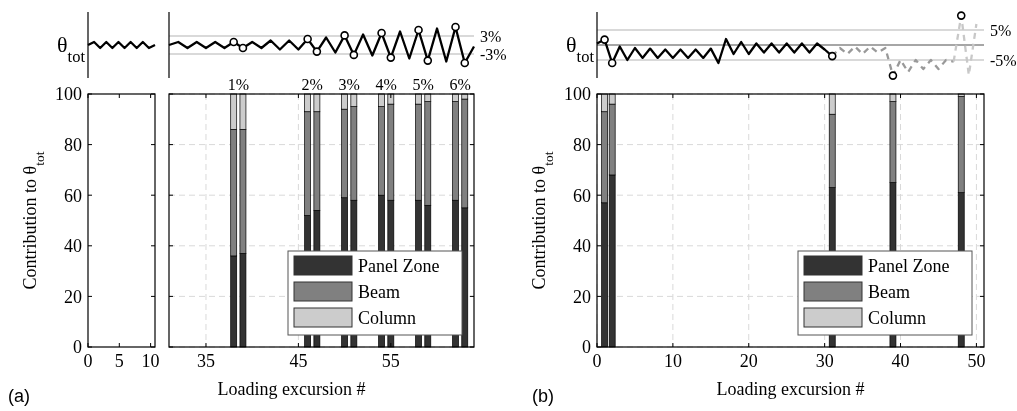 Image resolution: width=1017 pixels, height=411 pixels. Describe the element at coordinates (900, 361) in the screenshot. I see `x-tick-label: 40` at that location.